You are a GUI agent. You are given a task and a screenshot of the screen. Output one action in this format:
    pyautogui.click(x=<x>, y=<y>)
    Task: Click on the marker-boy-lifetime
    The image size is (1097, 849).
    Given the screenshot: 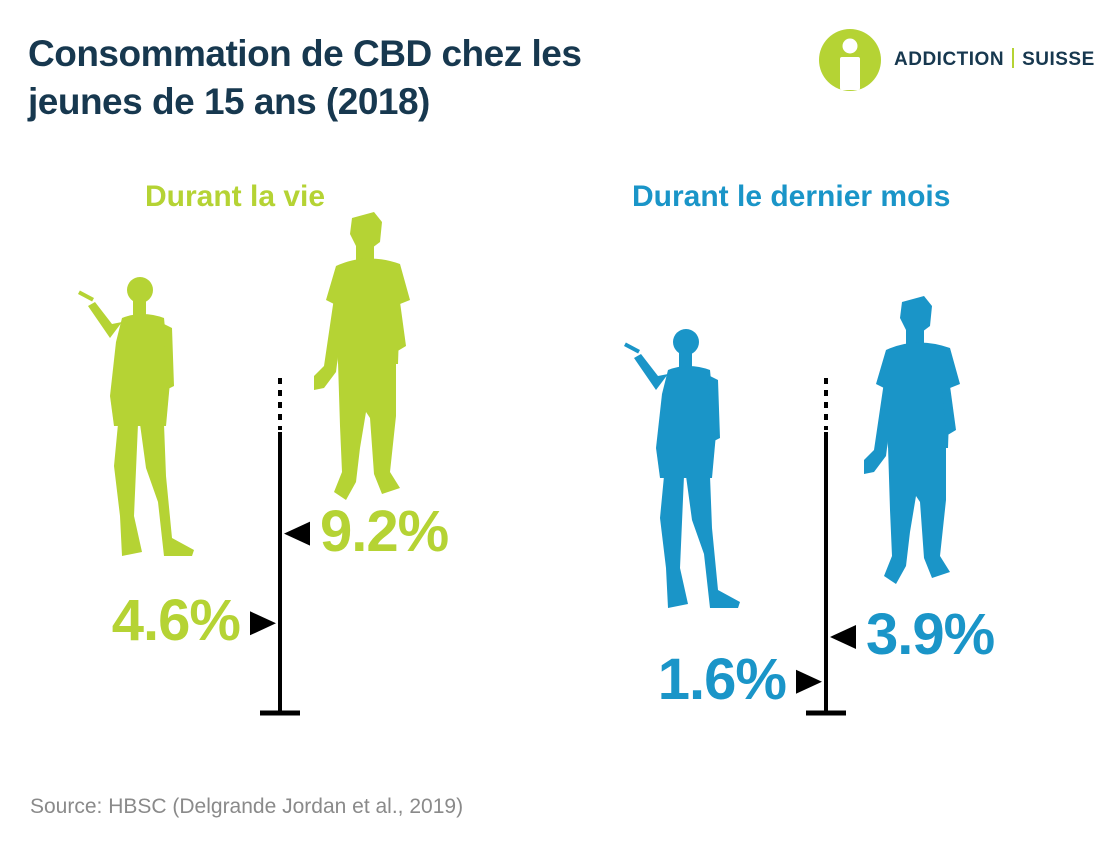 What is the action you would take?
    pyautogui.click(x=297, y=533)
    